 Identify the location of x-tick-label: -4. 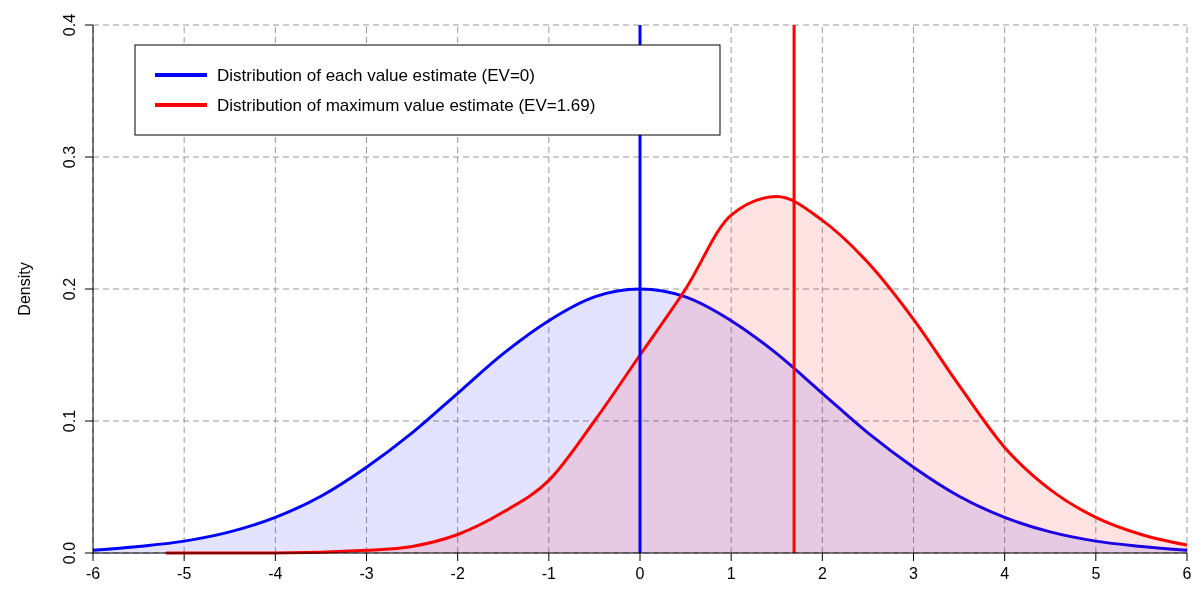
(275, 573).